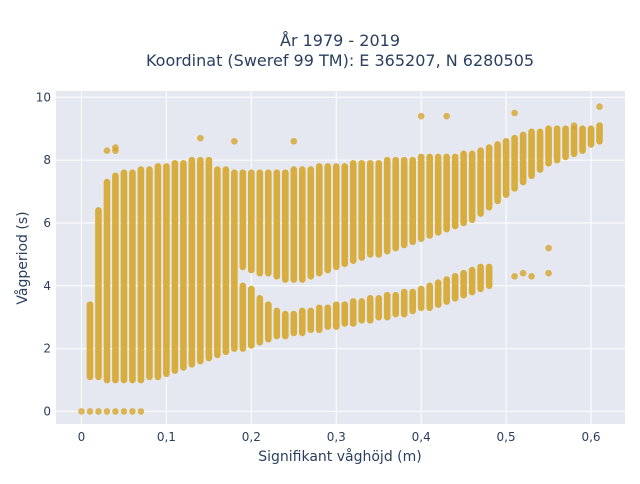 Image resolution: width=640 pixels, height=484 pixels. I want to click on y-axis-label: Vågperiod (s), so click(22, 257).